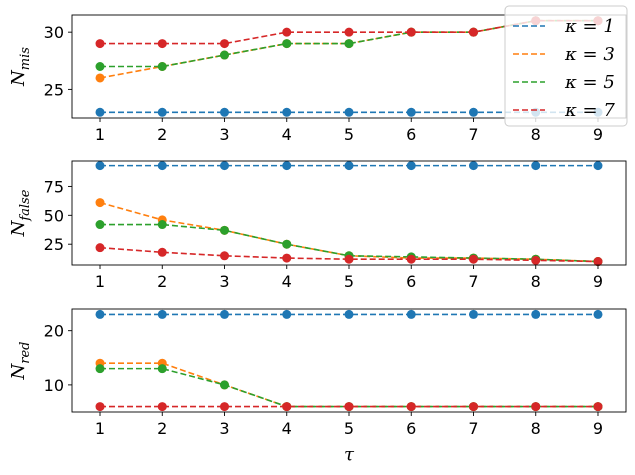 This screenshot has height=475, width=635. What do you see at coordinates (589, 82) in the screenshot?
I see `legend-label: κ = 5` at bounding box center [589, 82].